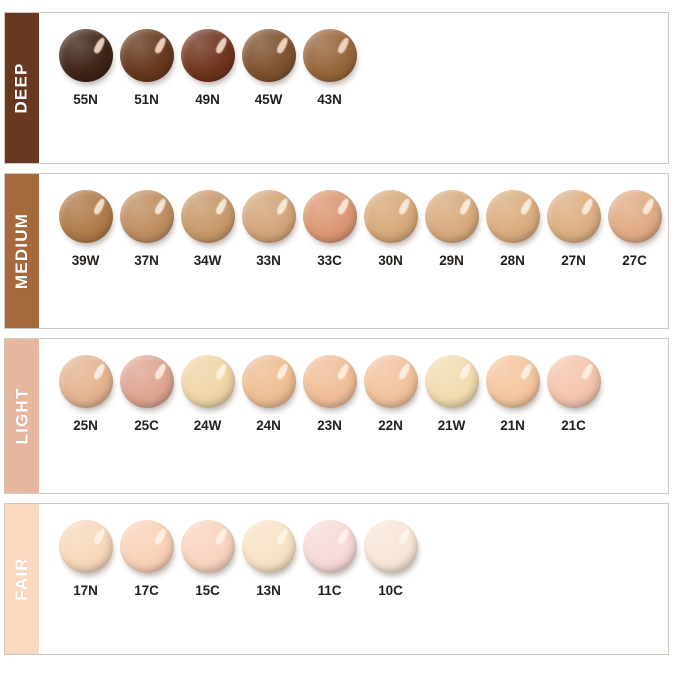 The width and height of the screenshot is (679, 679). What do you see at coordinates (268, 425) in the screenshot?
I see `shade-code-label: 24N` at bounding box center [268, 425].